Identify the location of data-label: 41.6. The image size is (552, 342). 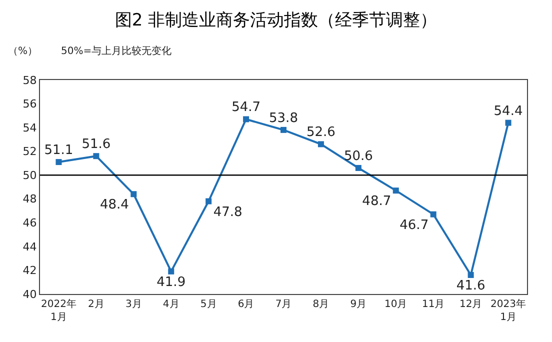
(471, 286).